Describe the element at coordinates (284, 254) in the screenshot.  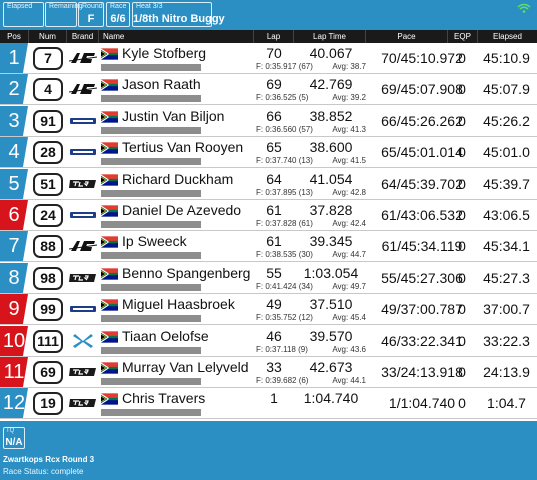
I see `fastest-lap: F: 0:38.535 (30)` at that location.